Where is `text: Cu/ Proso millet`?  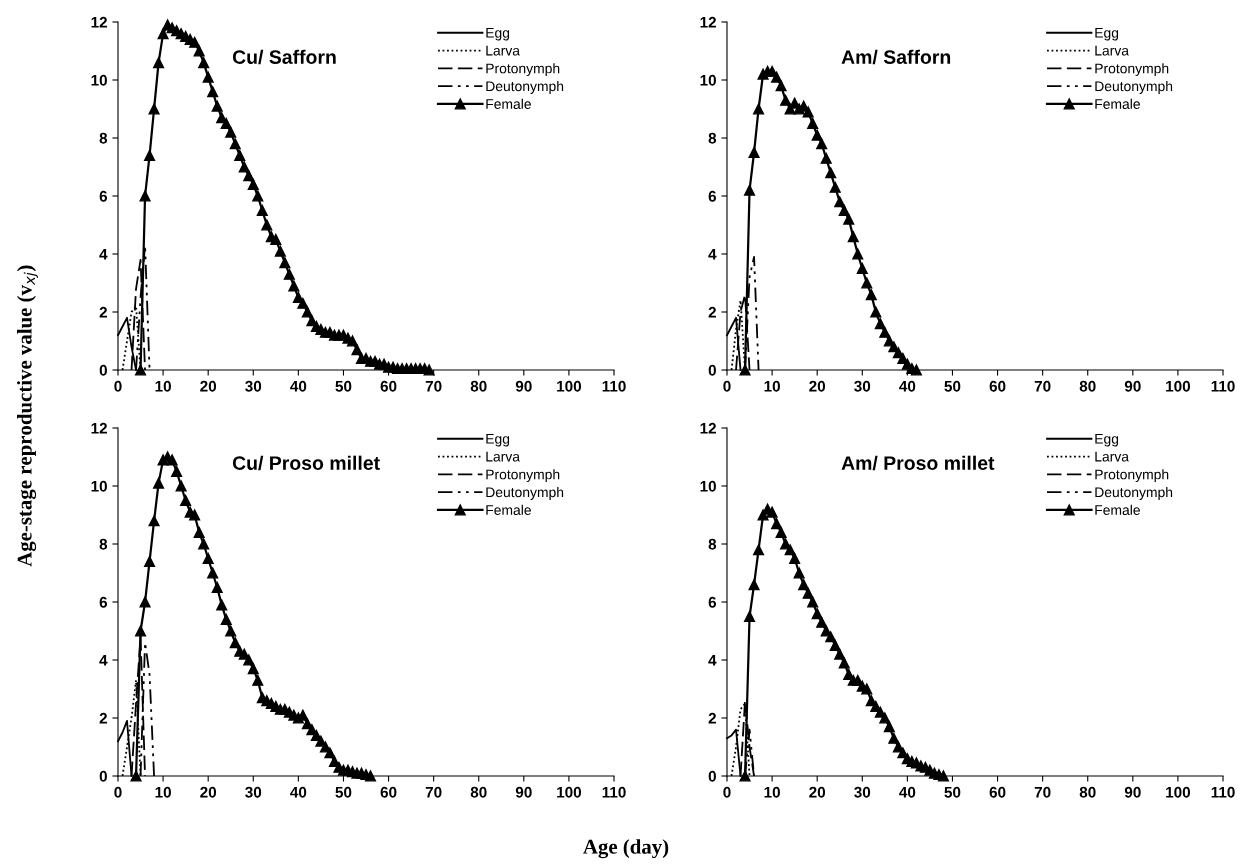 text: Cu/ Proso millet is located at coordinates (306, 463).